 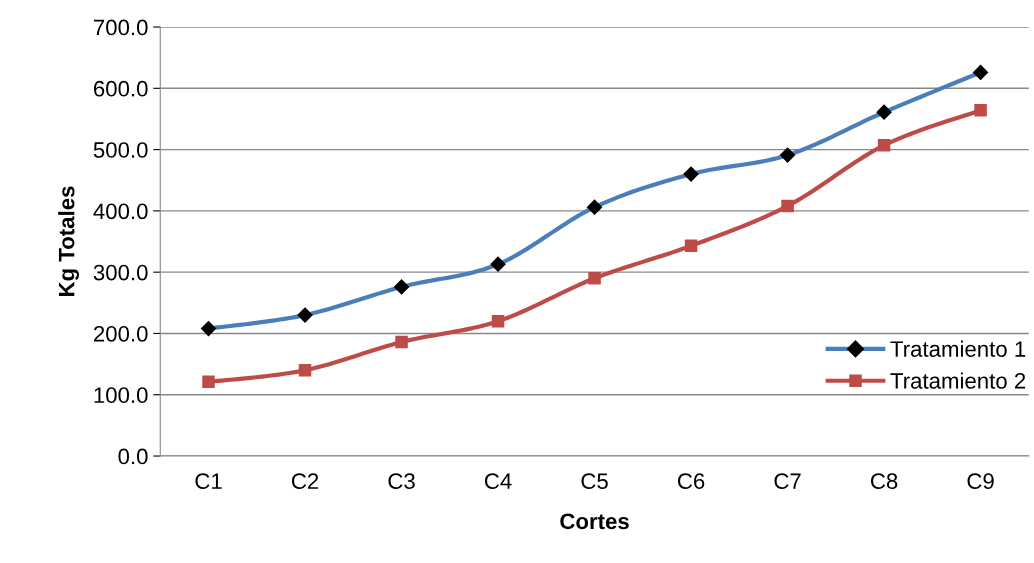 I want to click on legend-label: Tratamiento 2, so click(x=958, y=380).